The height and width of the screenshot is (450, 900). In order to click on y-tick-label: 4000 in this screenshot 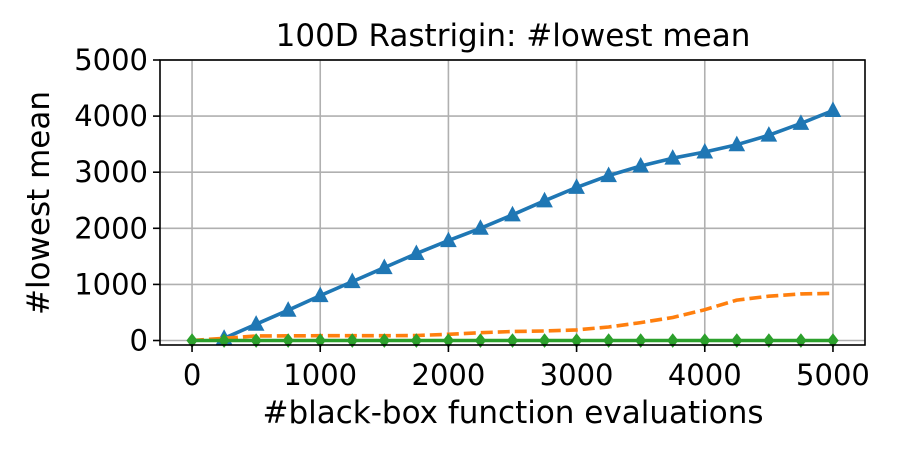, I will do `click(111, 116)`.